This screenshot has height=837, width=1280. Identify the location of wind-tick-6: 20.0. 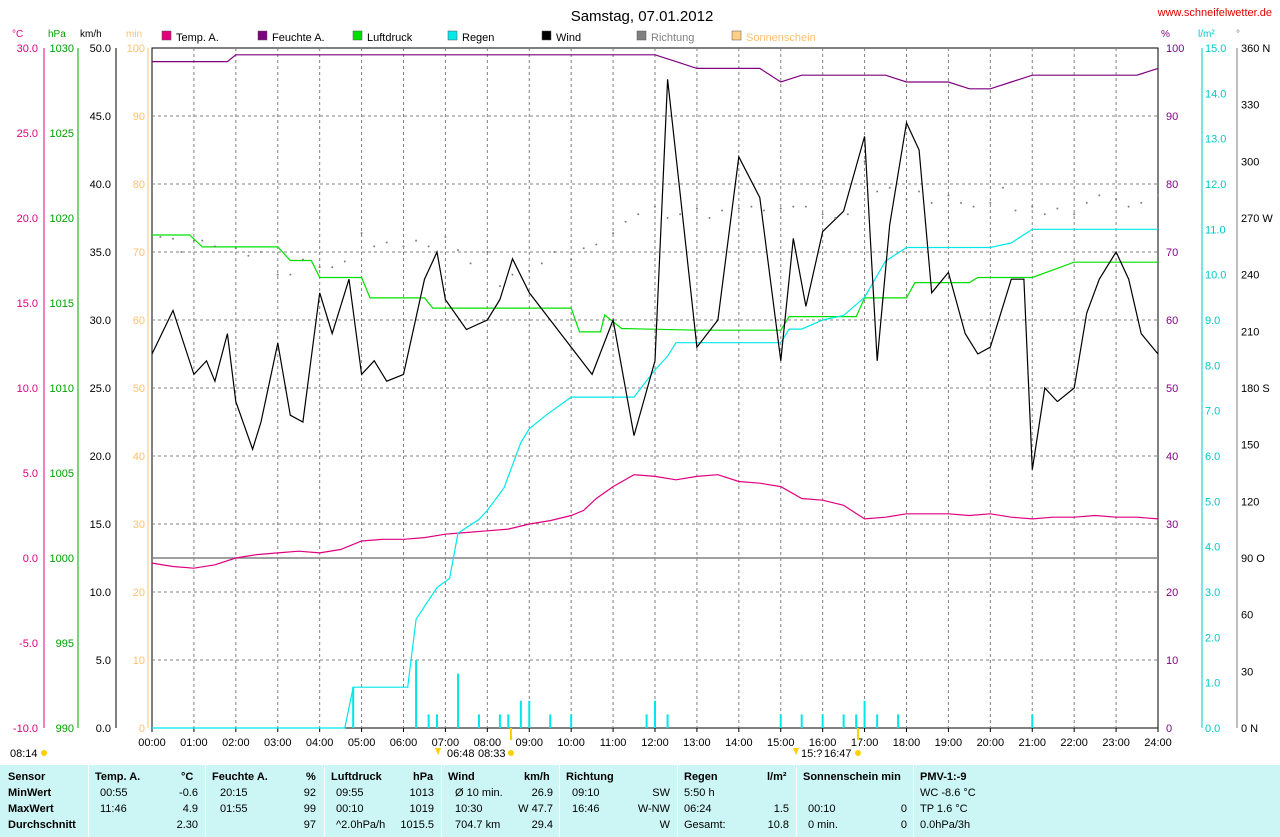
(100, 457).